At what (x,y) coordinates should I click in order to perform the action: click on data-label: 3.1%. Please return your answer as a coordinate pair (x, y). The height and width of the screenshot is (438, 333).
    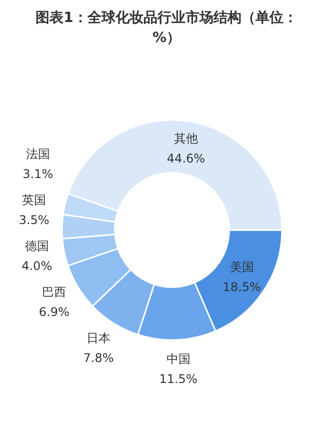
    Looking at the image, I should click on (38, 173).